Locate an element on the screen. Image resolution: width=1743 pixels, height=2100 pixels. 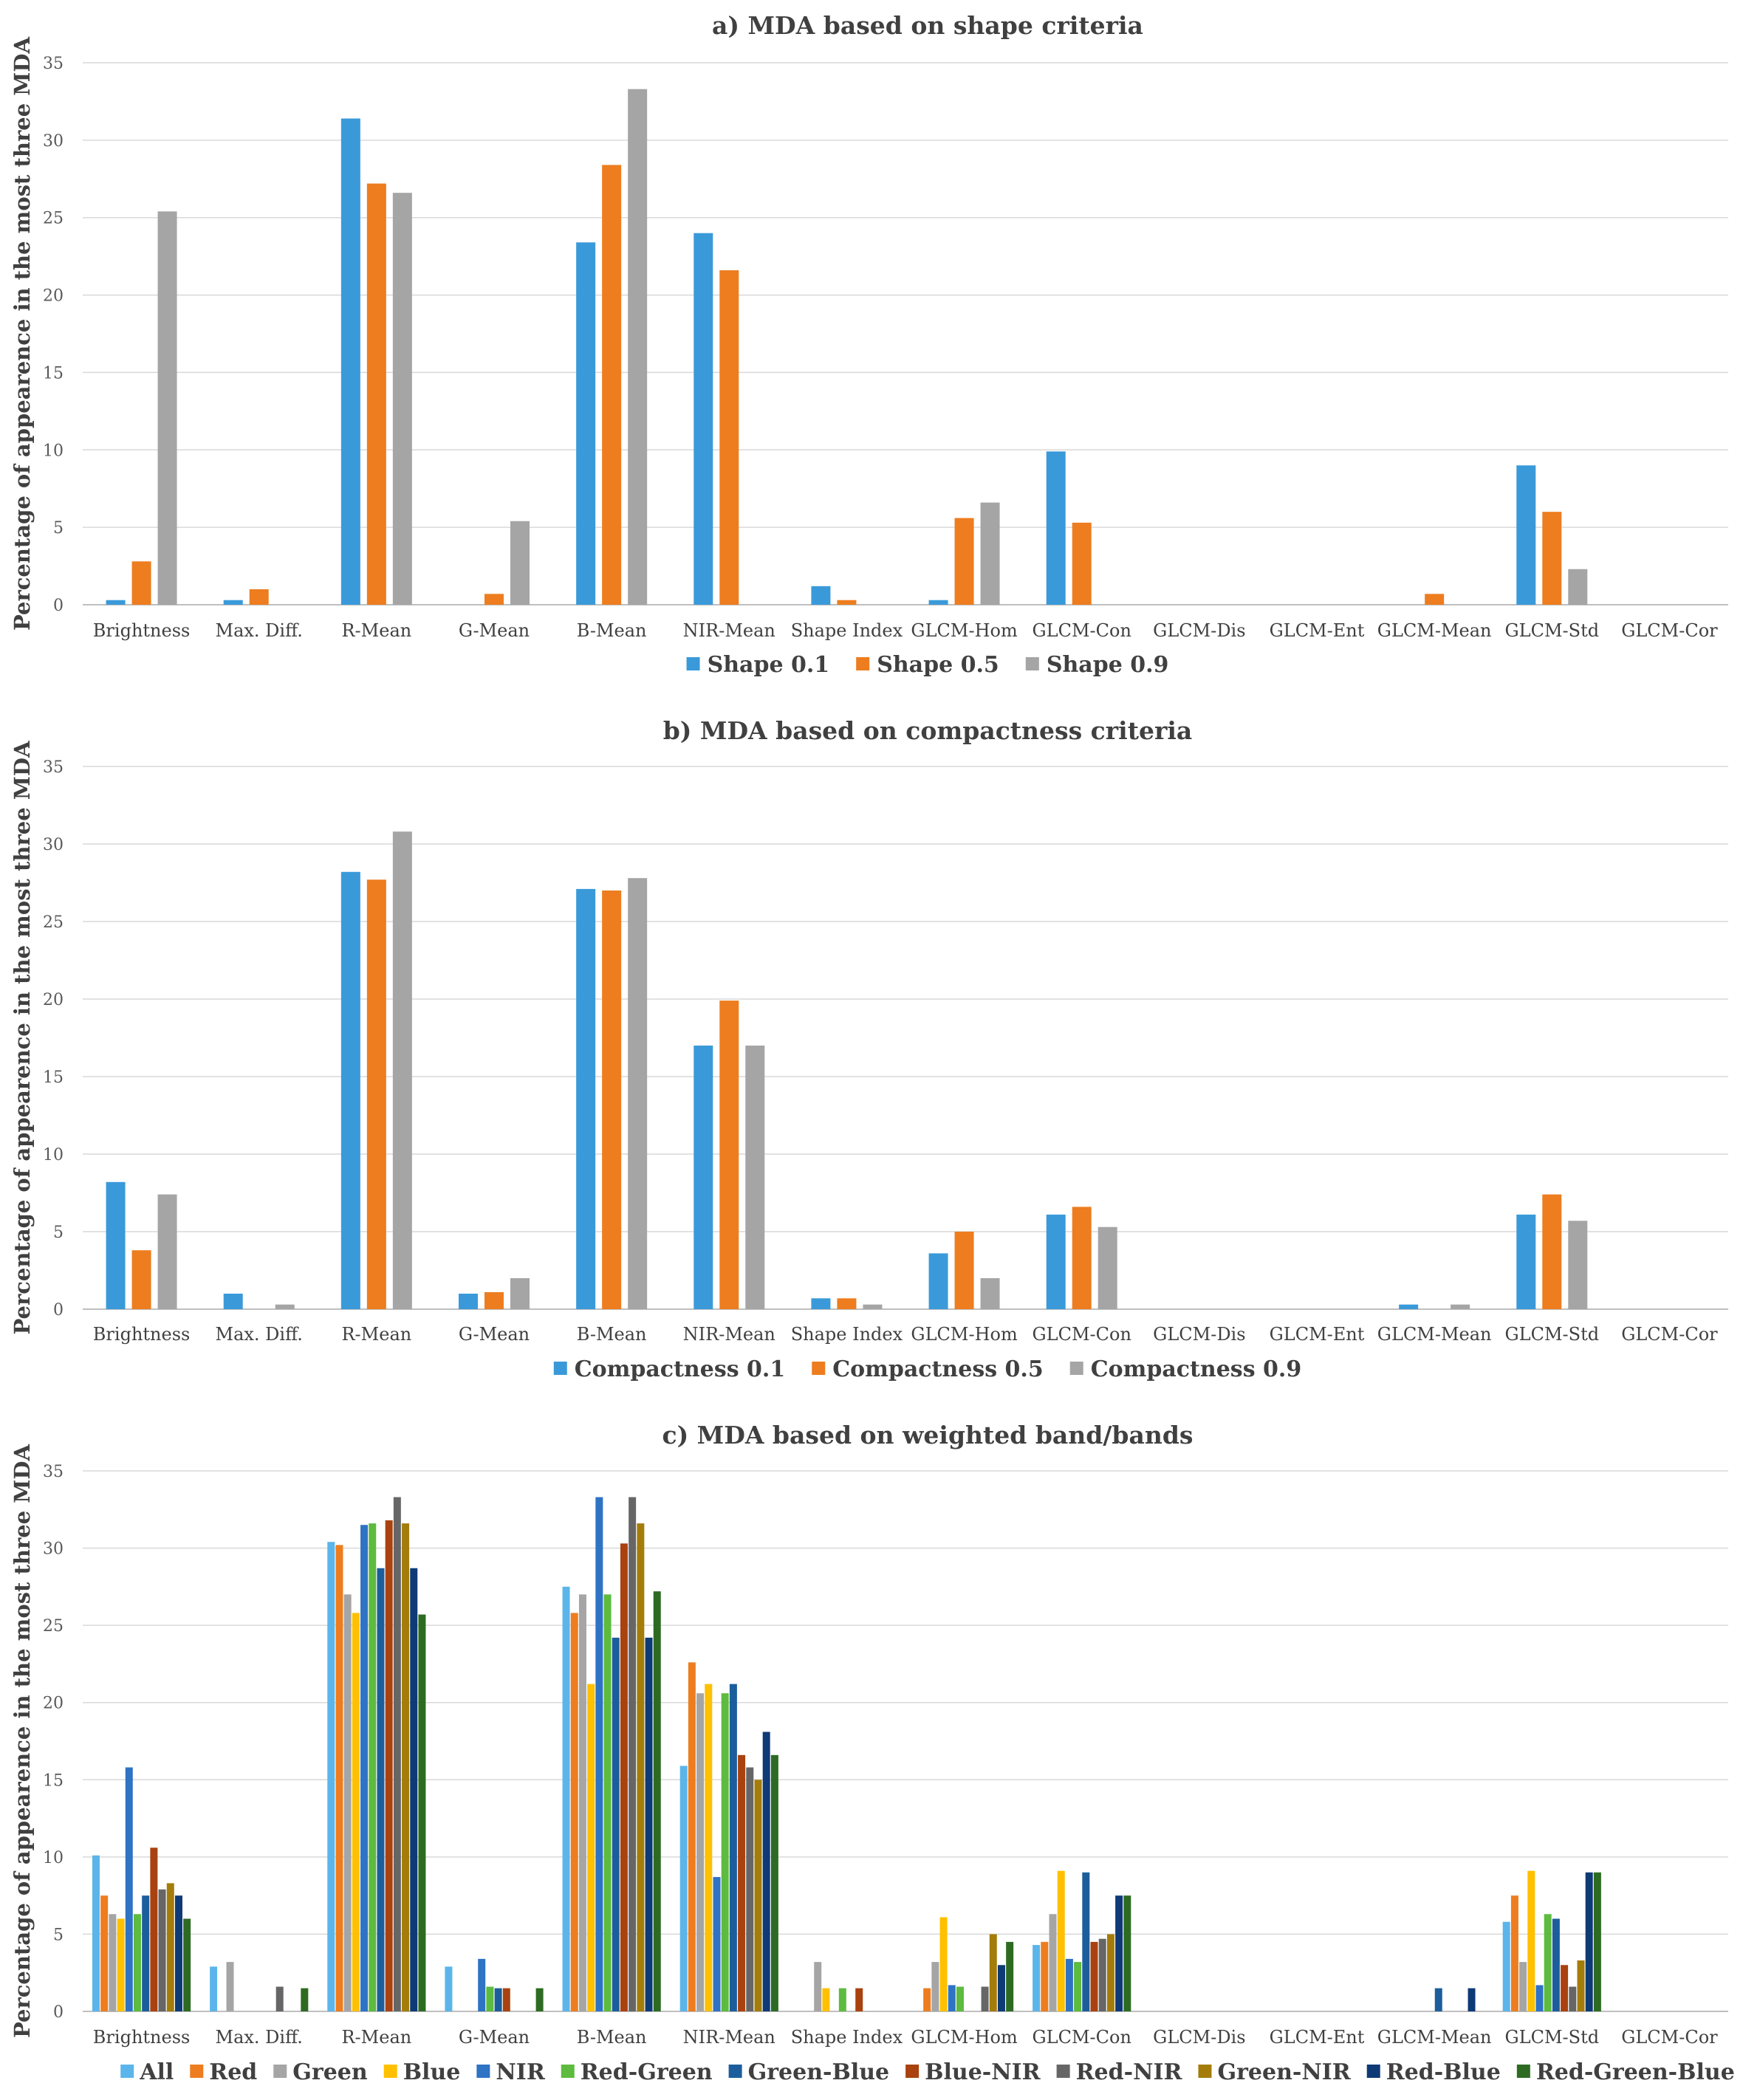
legend-item: Compactness 0.9 is located at coordinates (1185, 1369).